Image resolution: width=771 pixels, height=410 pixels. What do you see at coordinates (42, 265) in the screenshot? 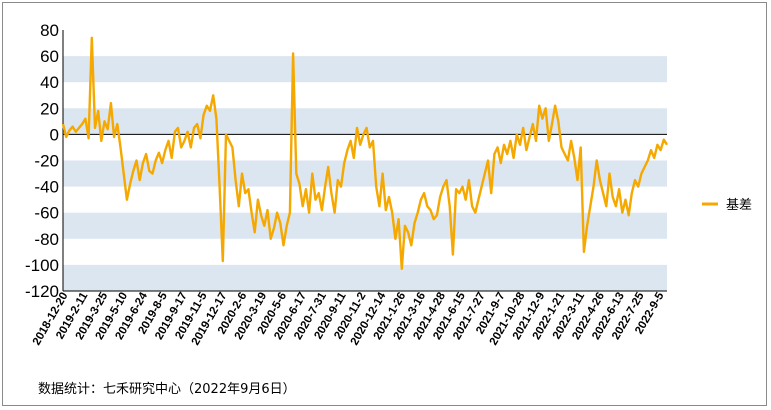
I see `y-tick-label-9: -100` at bounding box center [42, 265].